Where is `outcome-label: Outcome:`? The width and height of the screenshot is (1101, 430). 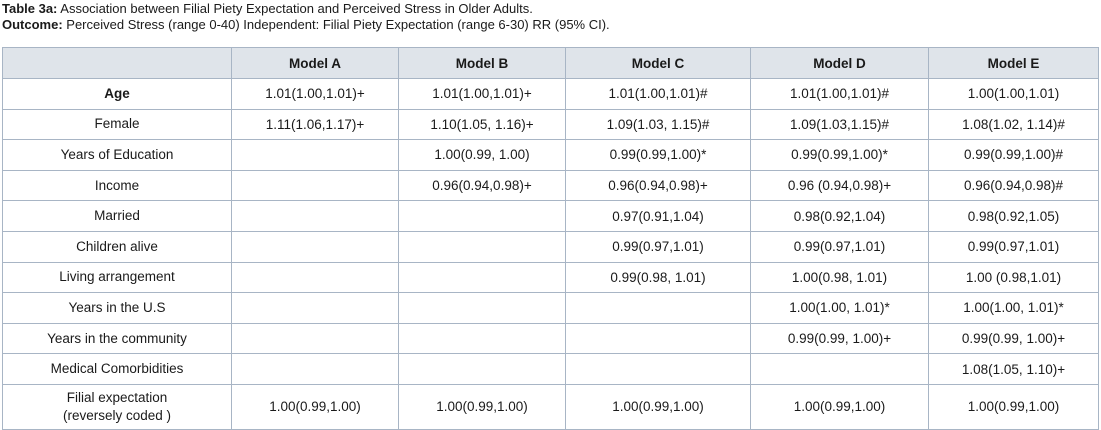
outcome-label: Outcome: is located at coordinates (32, 24).